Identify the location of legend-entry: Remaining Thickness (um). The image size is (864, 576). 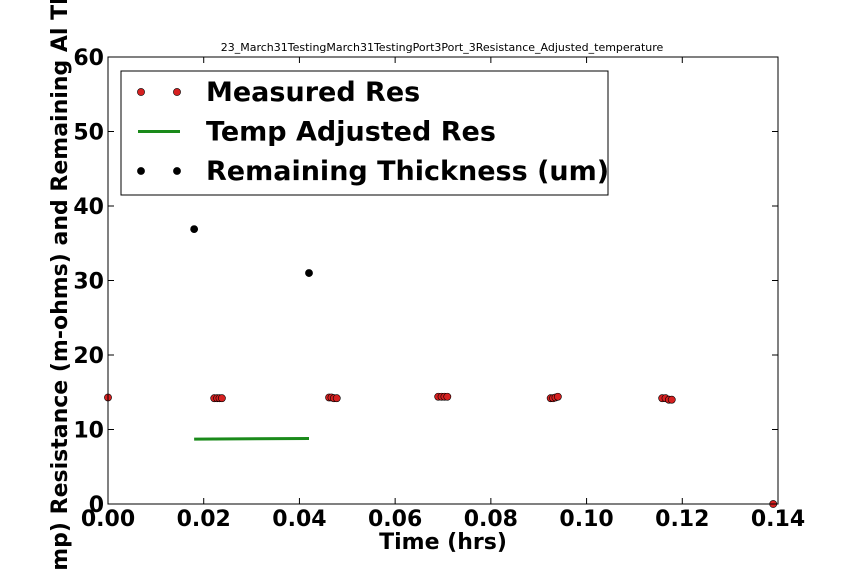
(373, 171).